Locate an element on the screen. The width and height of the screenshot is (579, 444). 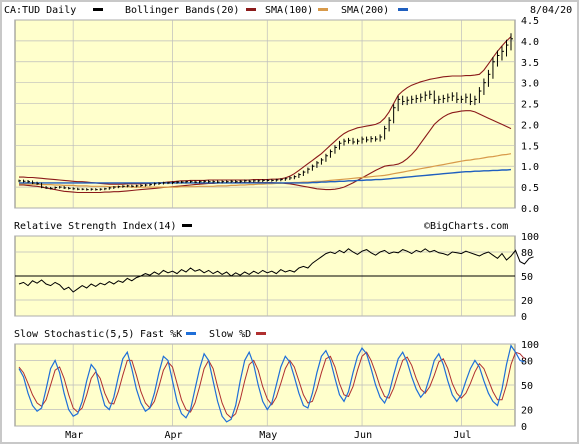
rsi-line is located at coordinates (276, 270).